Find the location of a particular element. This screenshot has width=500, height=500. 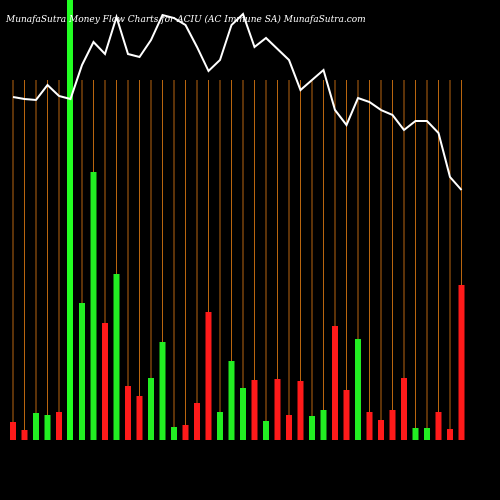

highlight-band is located at coordinates (70, 220).